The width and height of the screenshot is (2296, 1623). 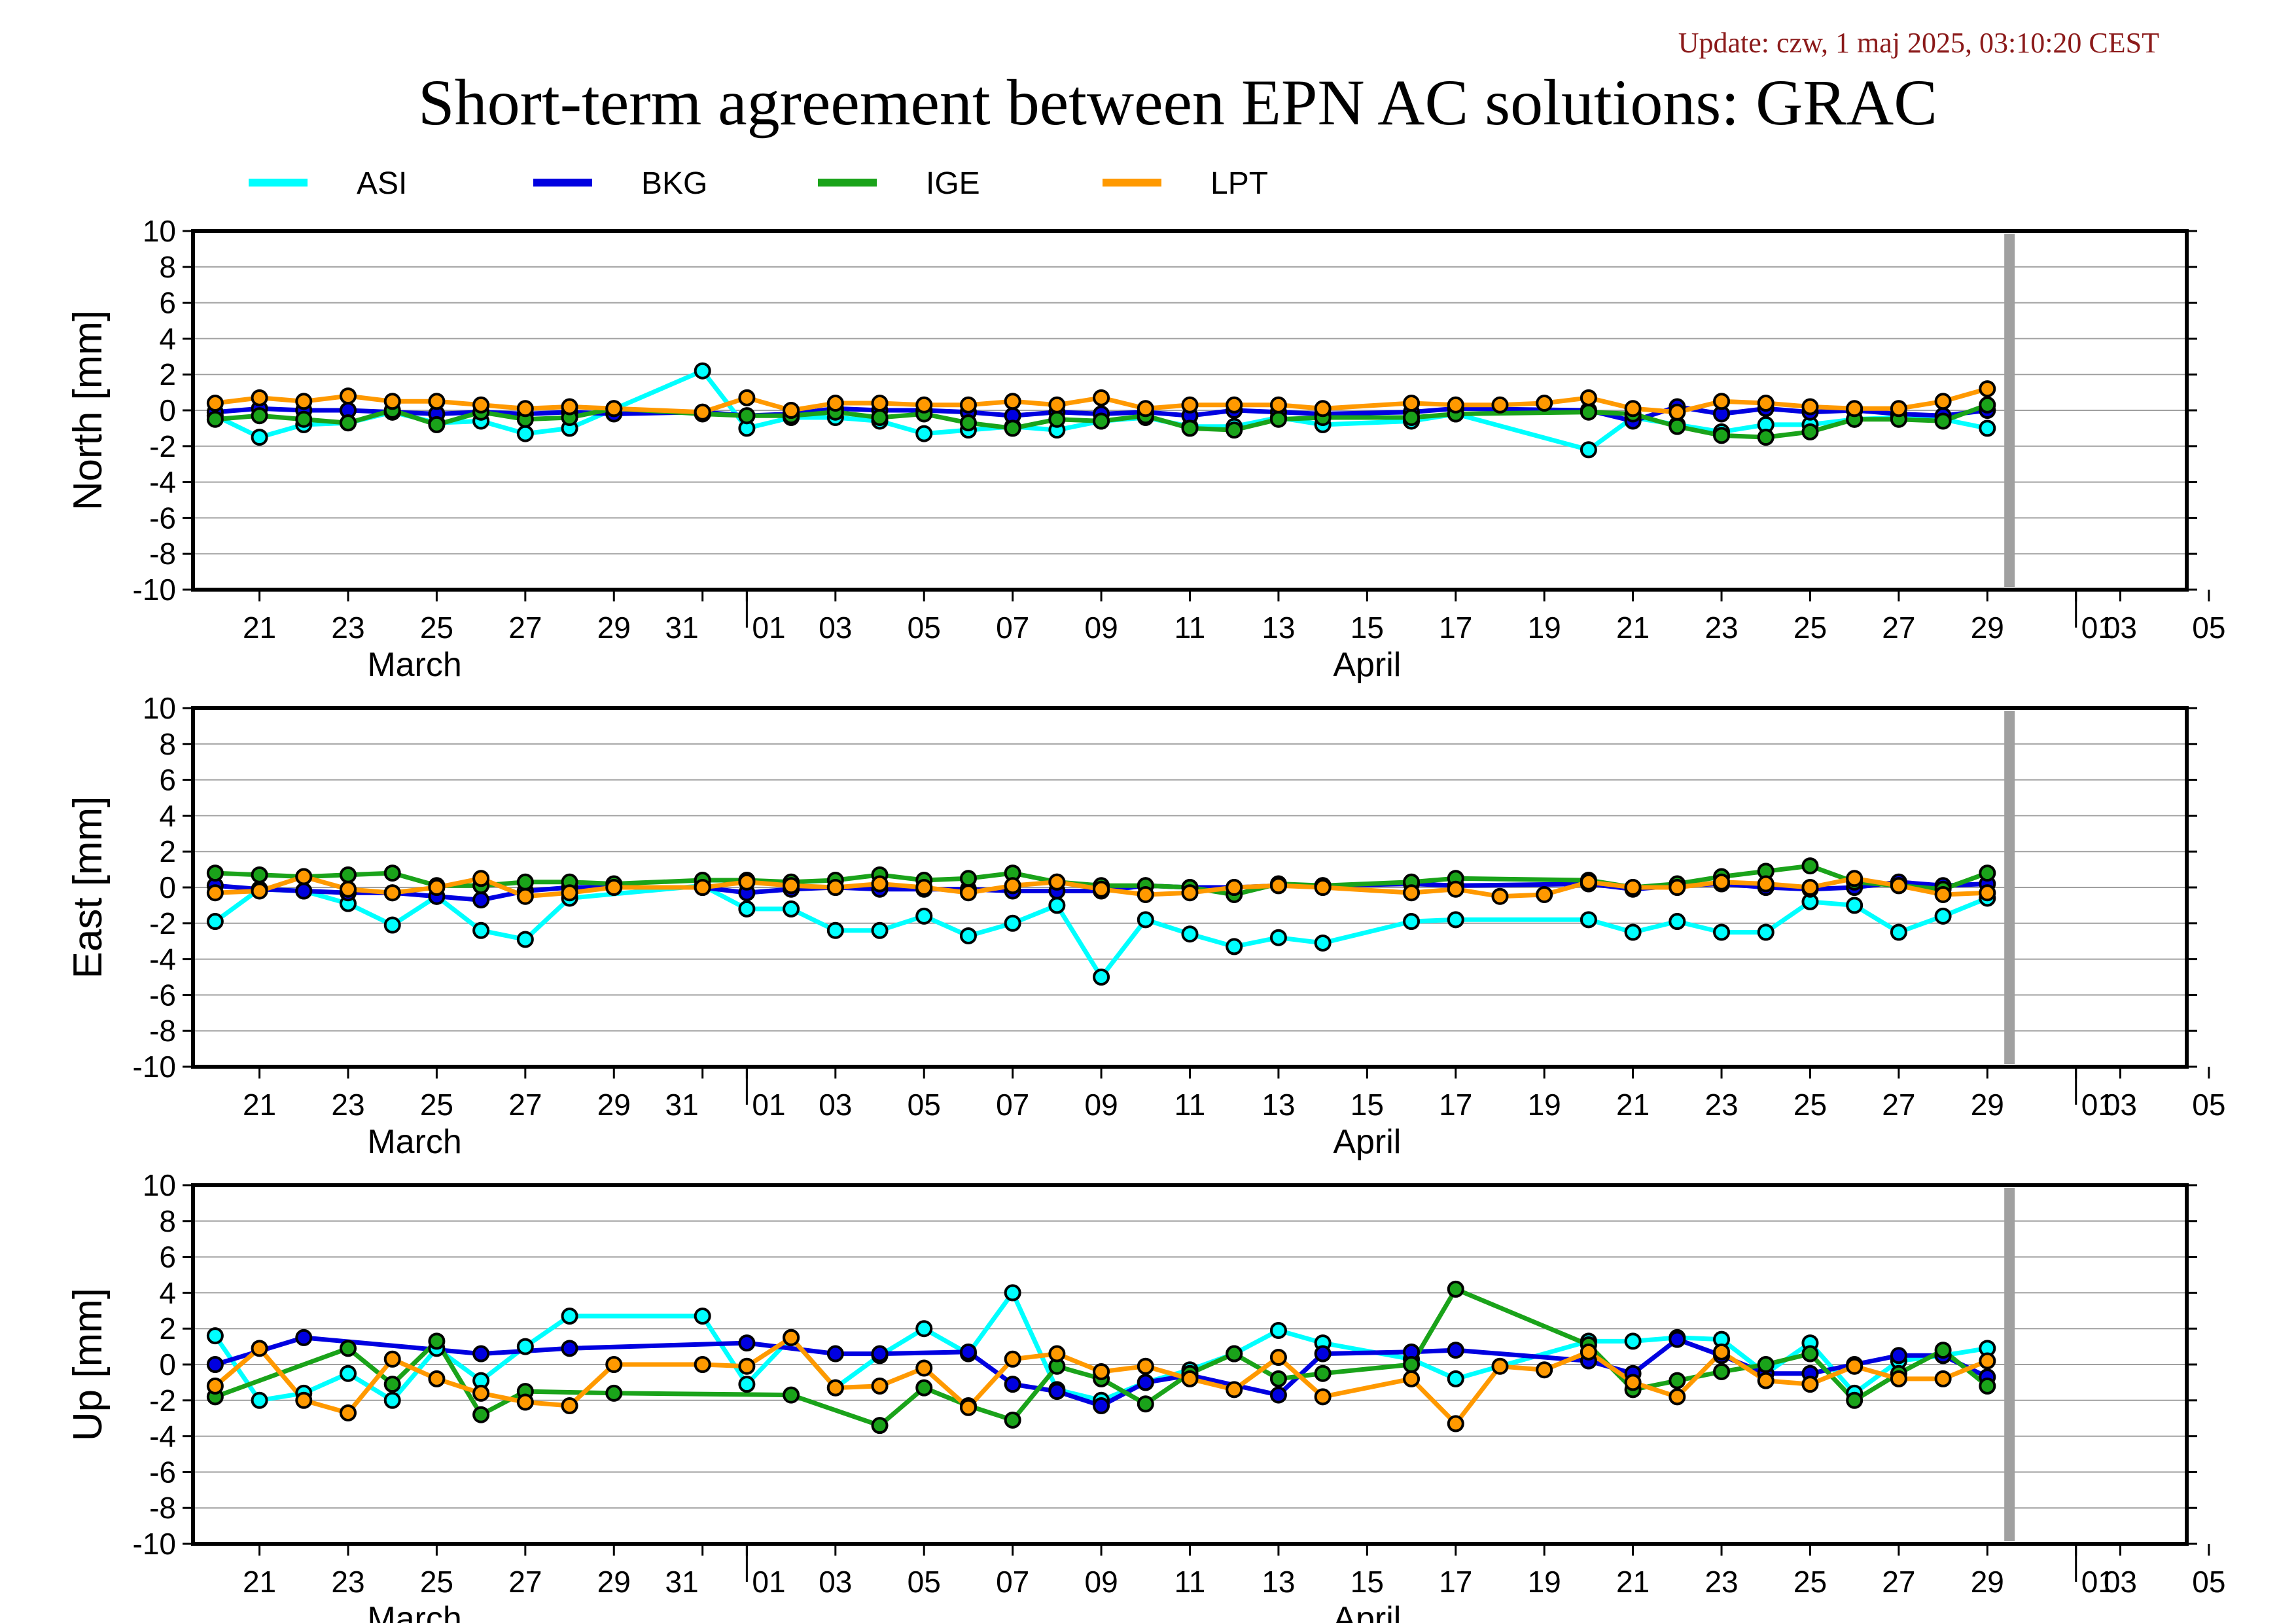 I want to click on x-tick-label: 25, so click(x=436, y=628).